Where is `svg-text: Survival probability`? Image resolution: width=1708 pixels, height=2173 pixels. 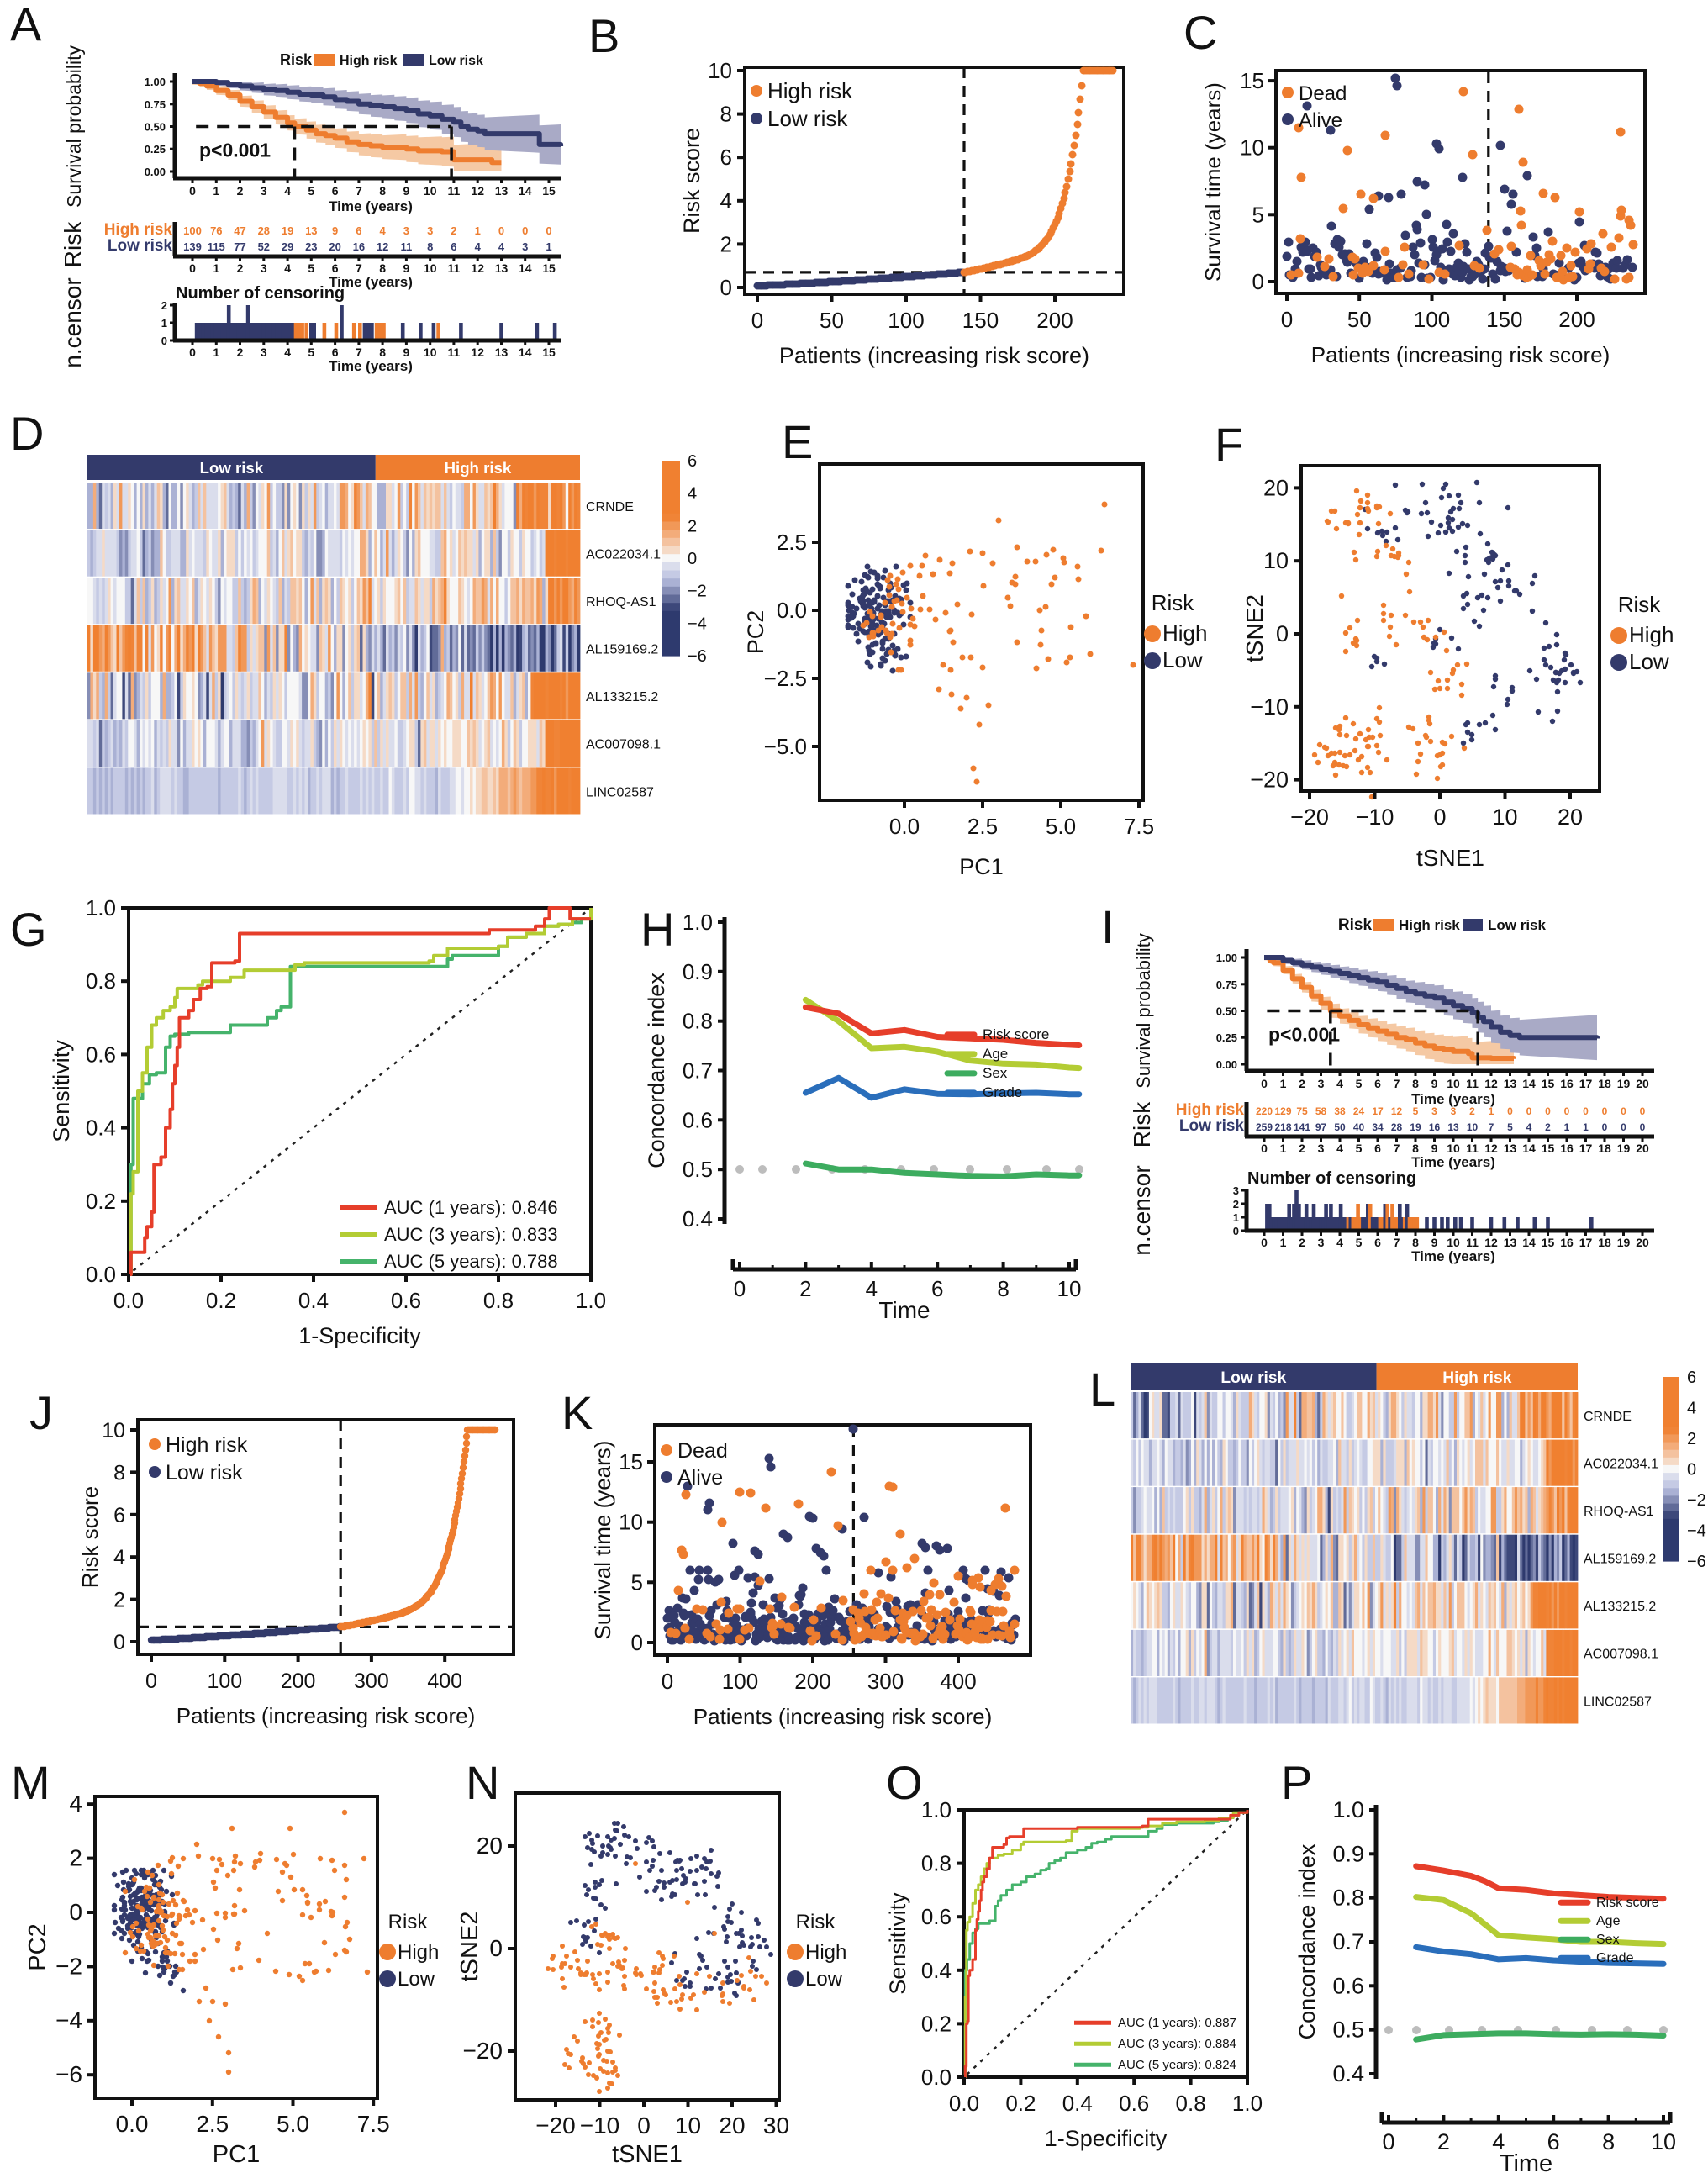
svg-text: Survival probability is located at coordinates (74, 126).